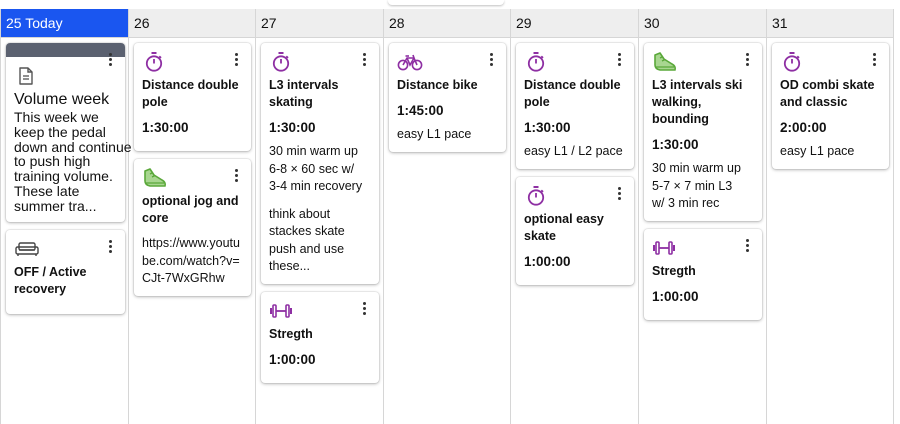 The image size is (900, 424). Describe the element at coordinates (447, 23) in the screenshot. I see `day-header: 28` at that location.